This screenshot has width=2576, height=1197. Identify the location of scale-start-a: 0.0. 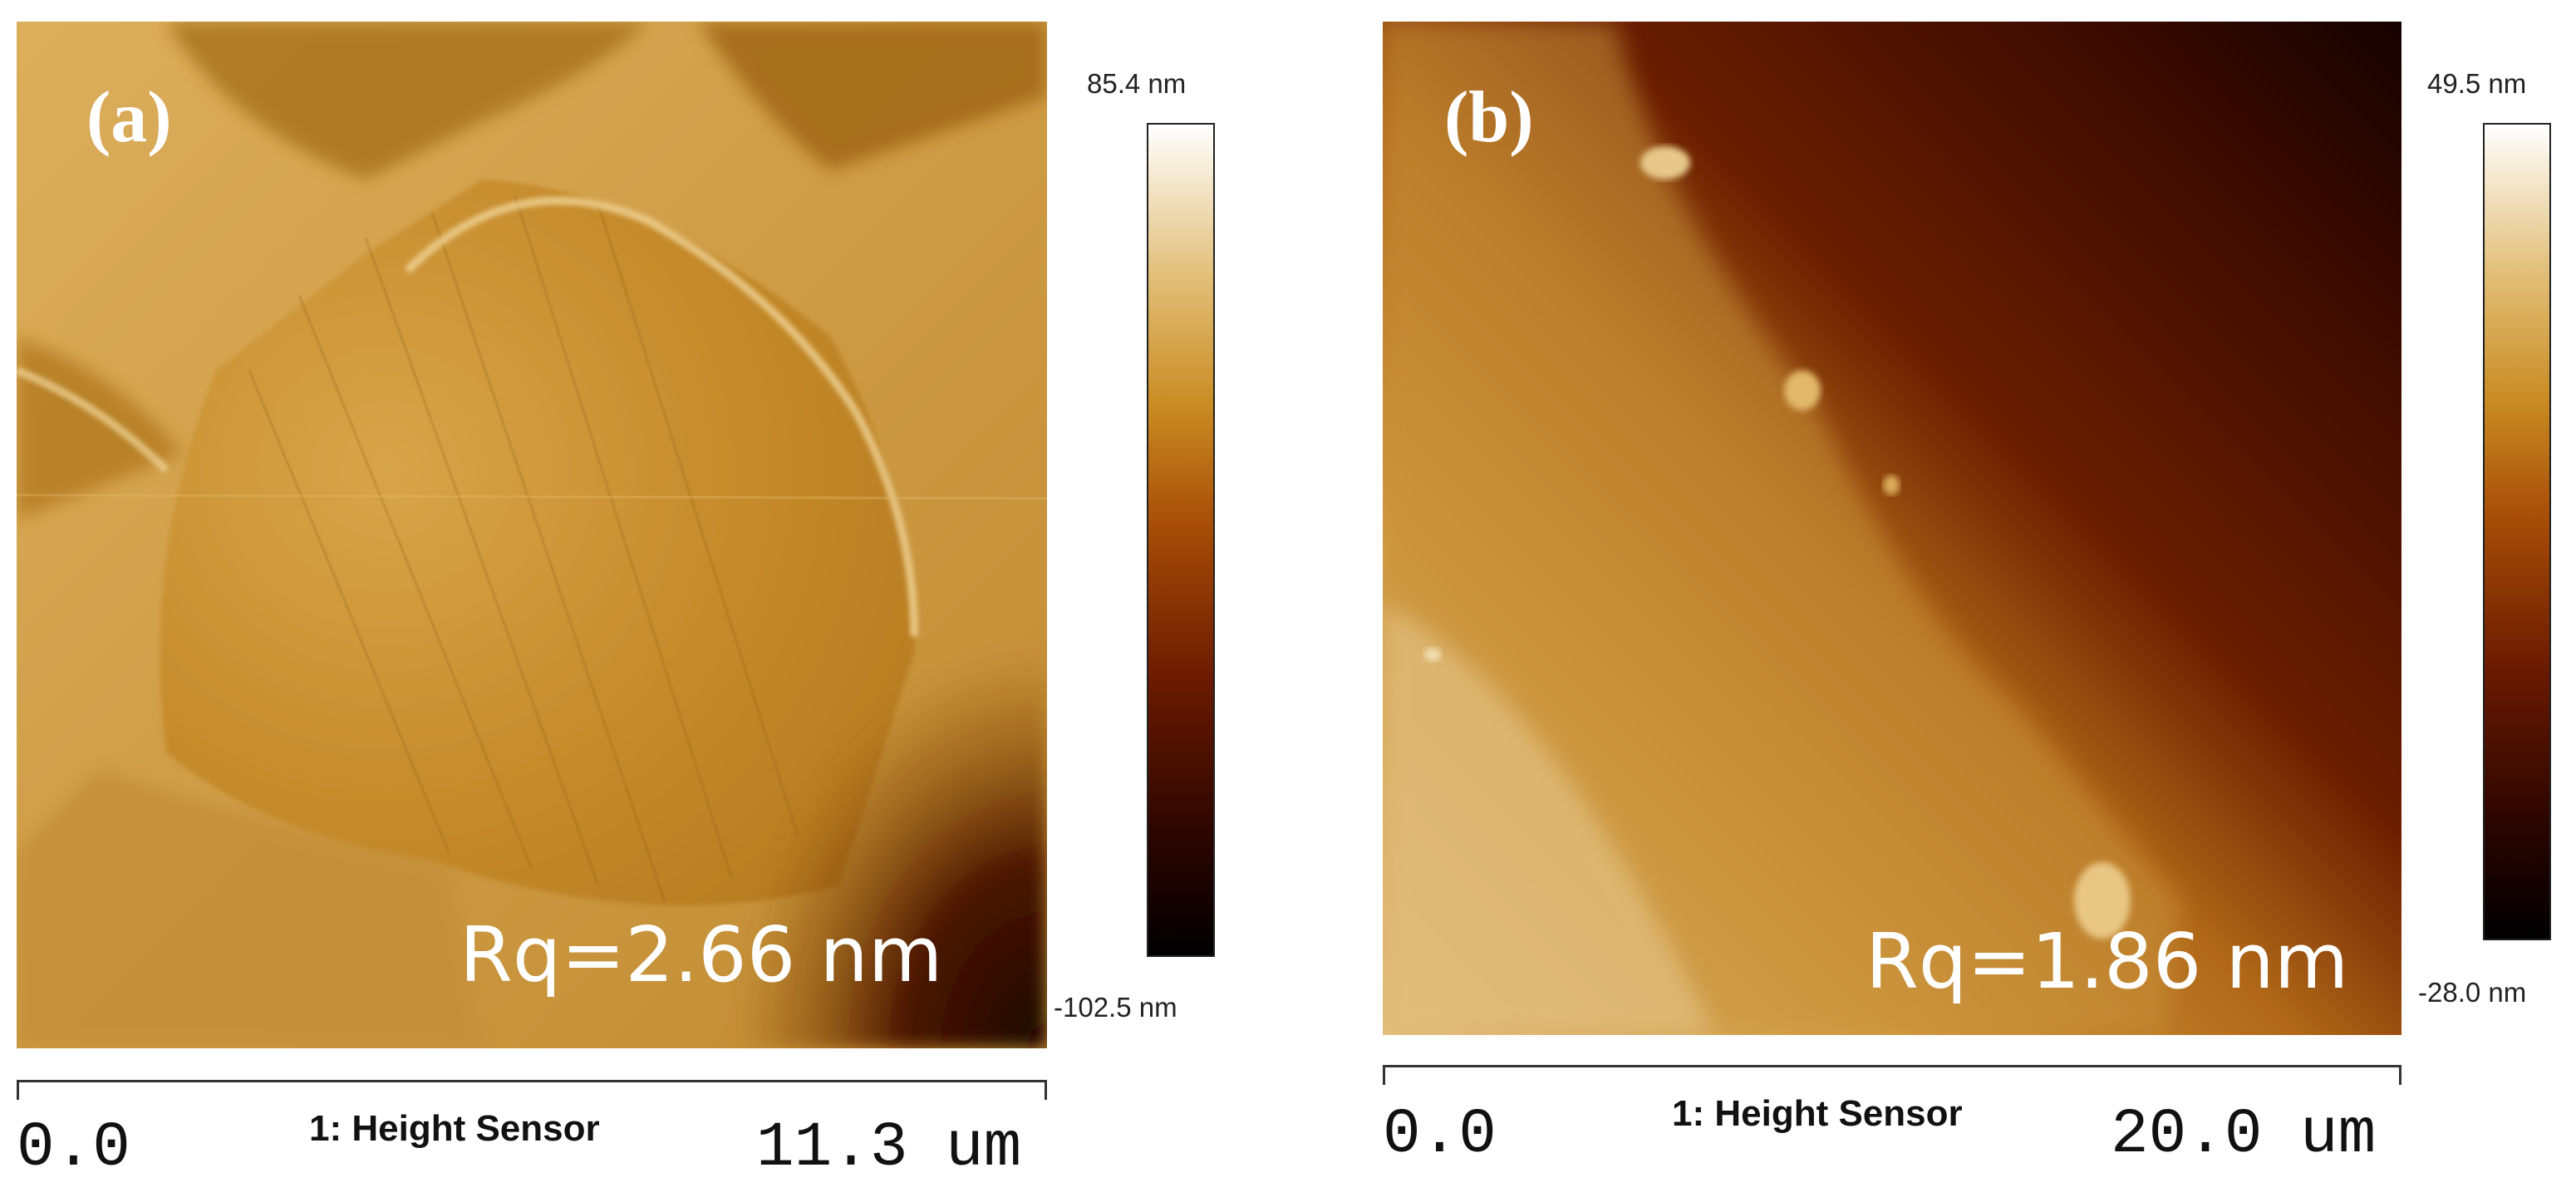
(73, 1148).